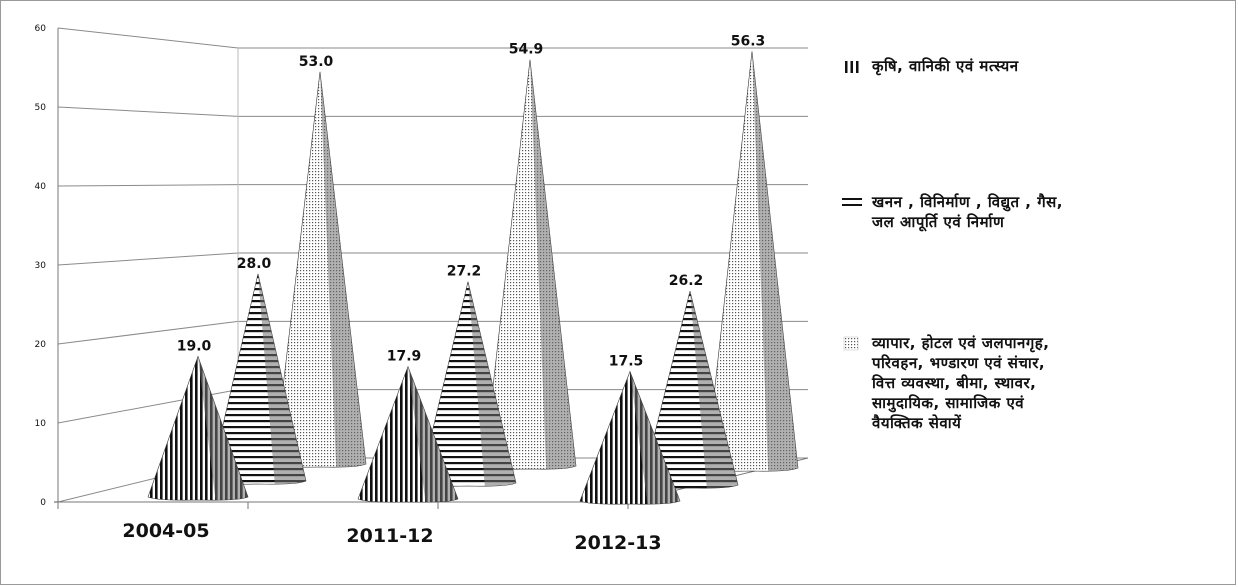 The image size is (1238, 587). Describe the element at coordinates (617, 543) in the screenshot. I see `x-tick-label: 2012-13` at that location.